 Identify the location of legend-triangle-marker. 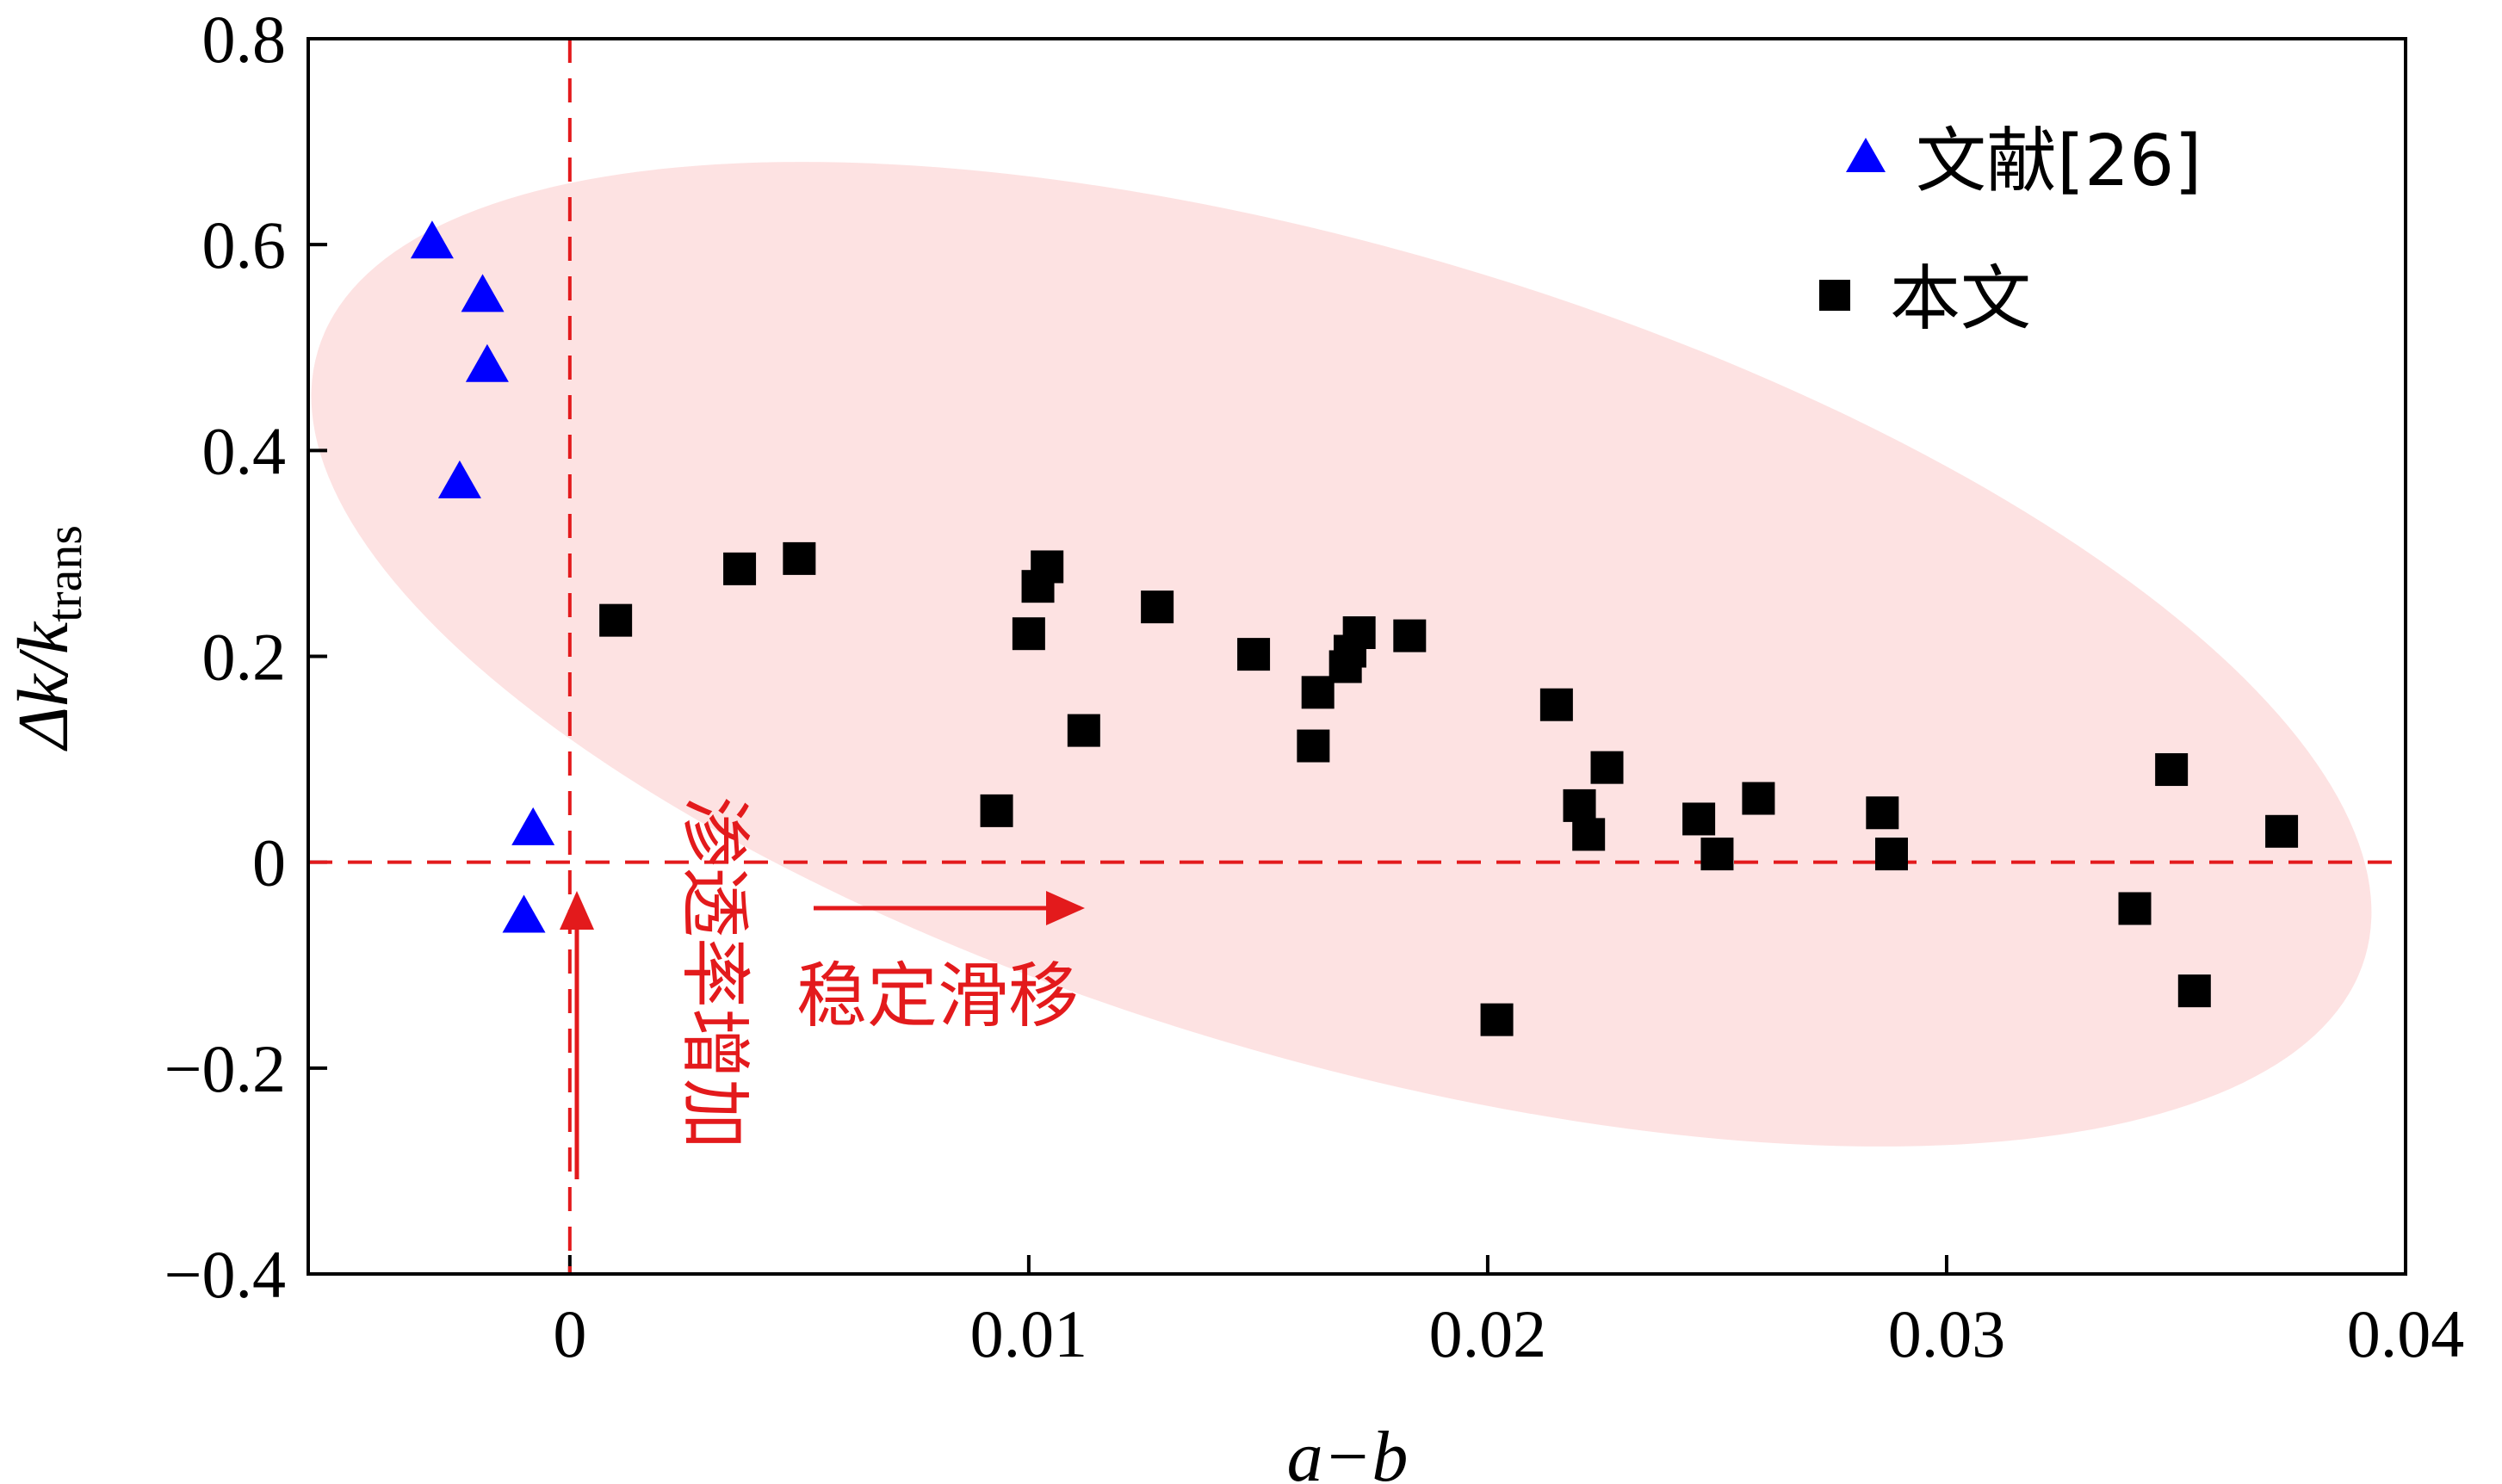
(1866, 155).